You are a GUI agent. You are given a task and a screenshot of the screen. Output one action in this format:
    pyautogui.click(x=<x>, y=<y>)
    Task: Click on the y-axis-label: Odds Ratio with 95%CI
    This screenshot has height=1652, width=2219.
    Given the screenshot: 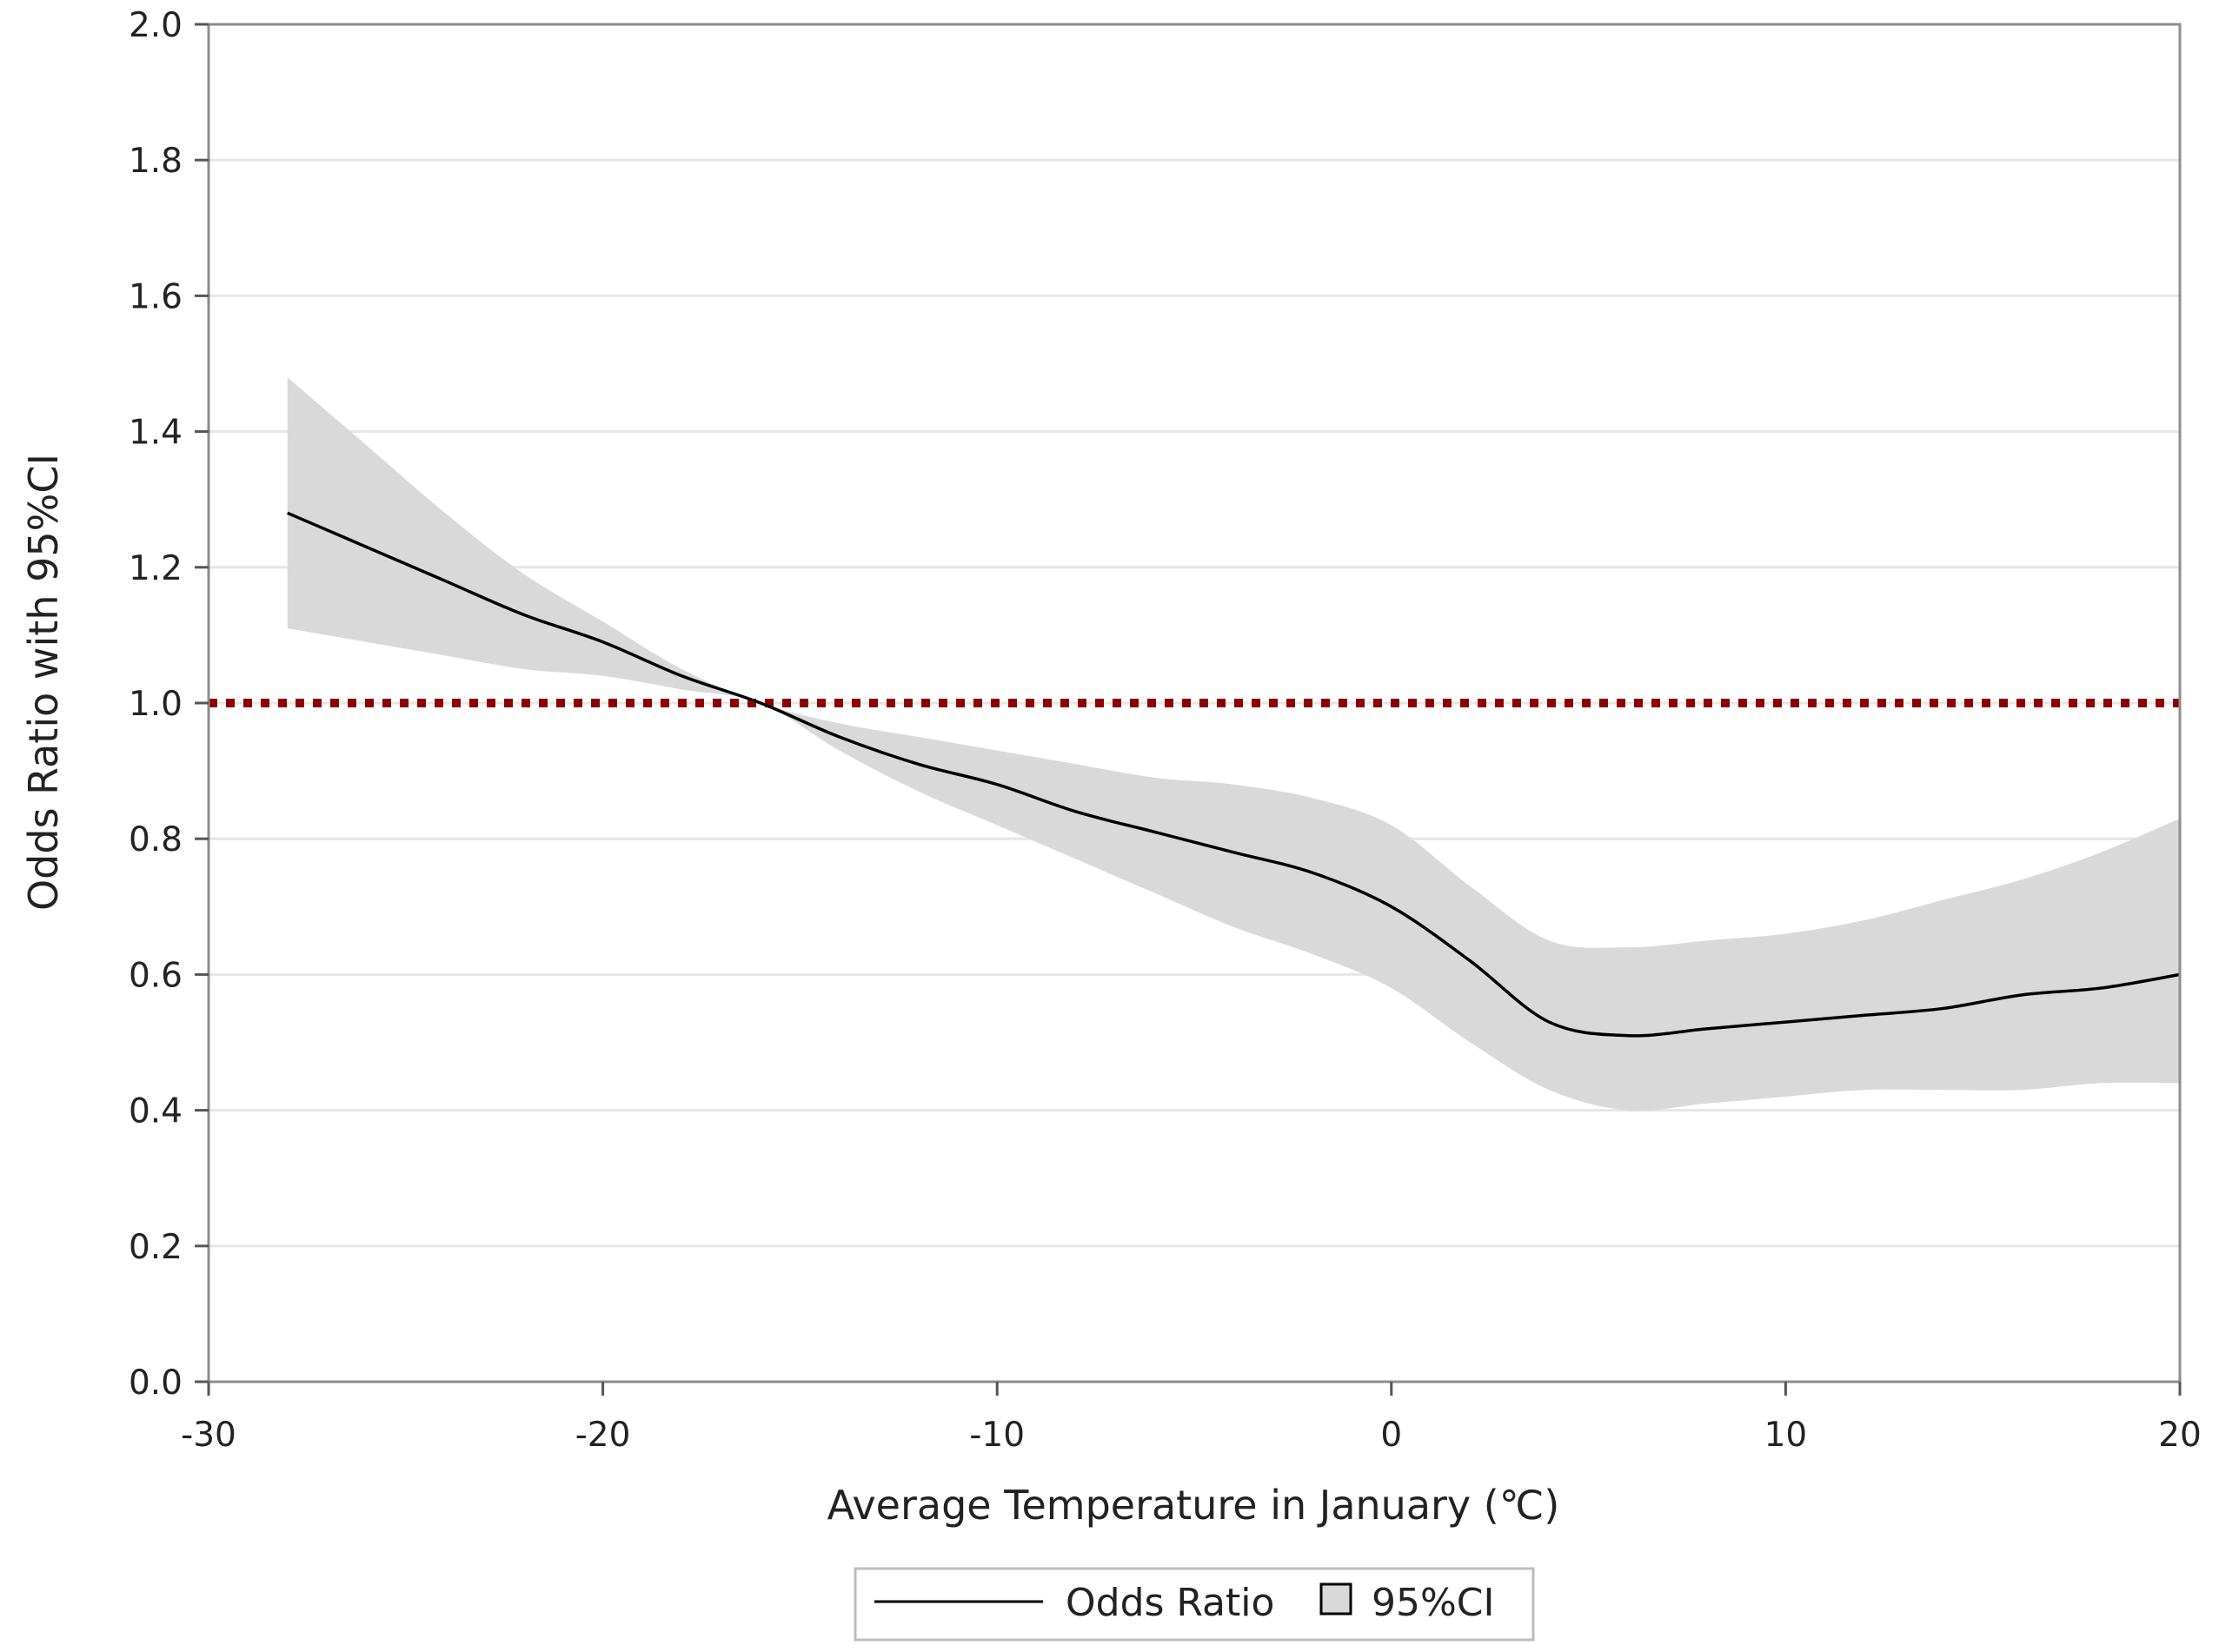 What is the action you would take?
    pyautogui.click(x=43, y=682)
    